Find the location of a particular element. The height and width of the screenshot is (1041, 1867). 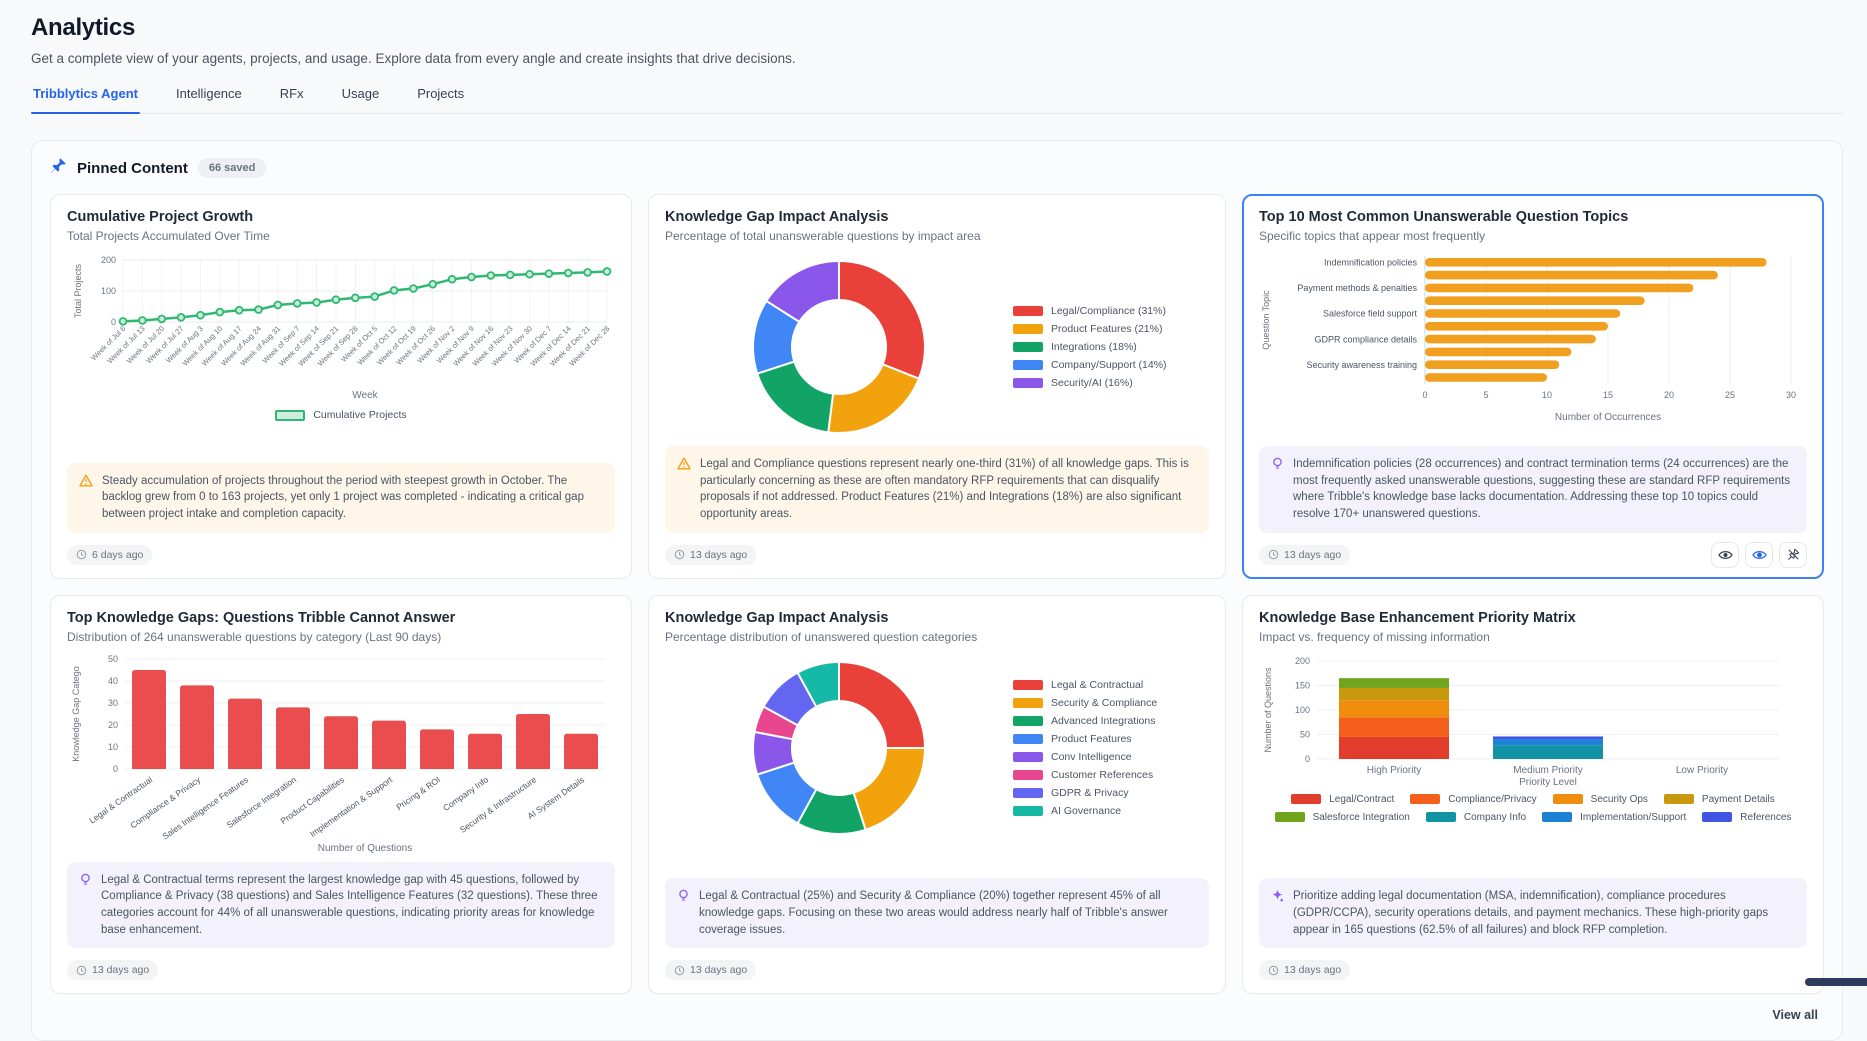

legend-label: Implementation/Support is located at coordinates (1633, 817).